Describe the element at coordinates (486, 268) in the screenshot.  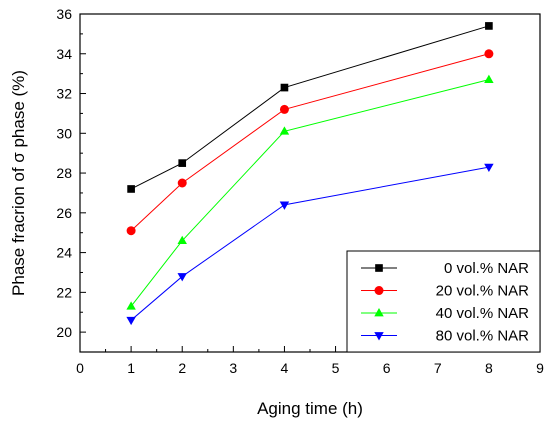
I see `legend-label: 0 vol.% NAR` at that location.